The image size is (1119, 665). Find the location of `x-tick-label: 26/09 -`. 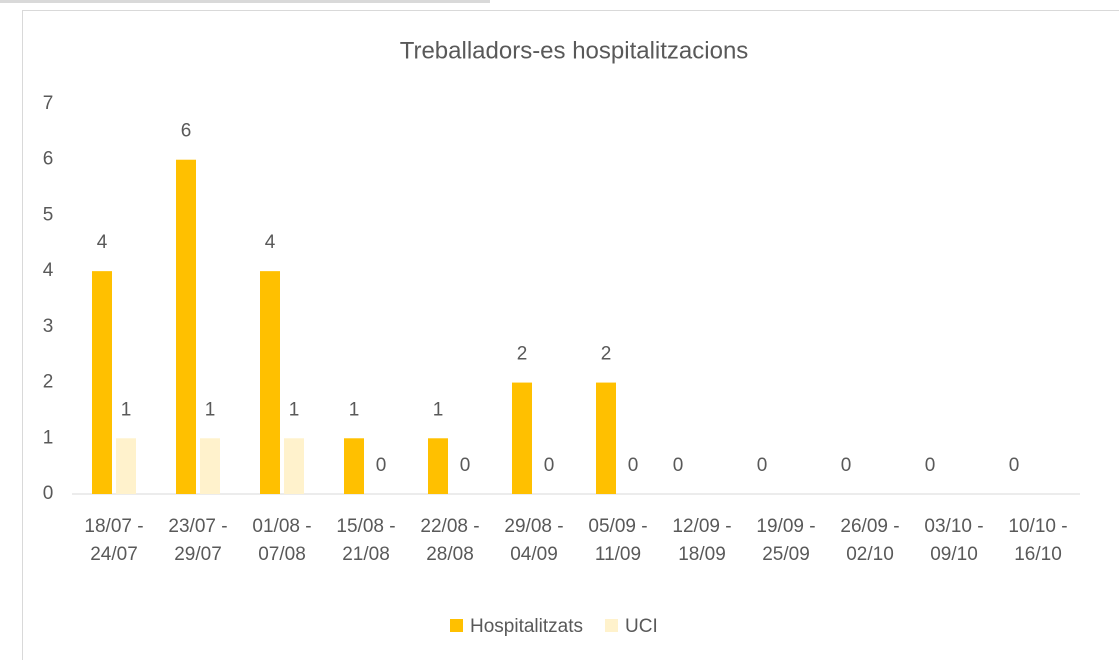

x-tick-label: 26/09 - is located at coordinates (869, 526).